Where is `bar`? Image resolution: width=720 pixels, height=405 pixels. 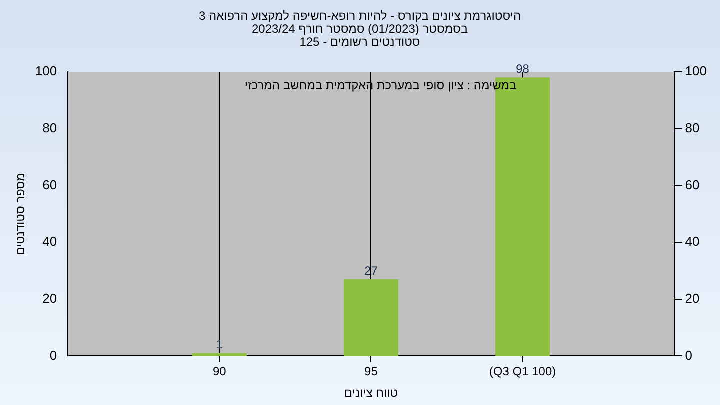 bar is located at coordinates (371, 317).